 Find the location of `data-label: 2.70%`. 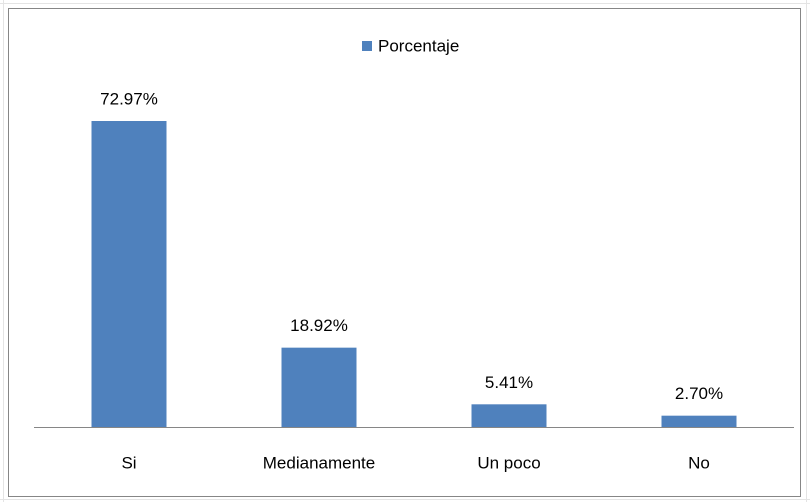

data-label: 2.70% is located at coordinates (699, 393).